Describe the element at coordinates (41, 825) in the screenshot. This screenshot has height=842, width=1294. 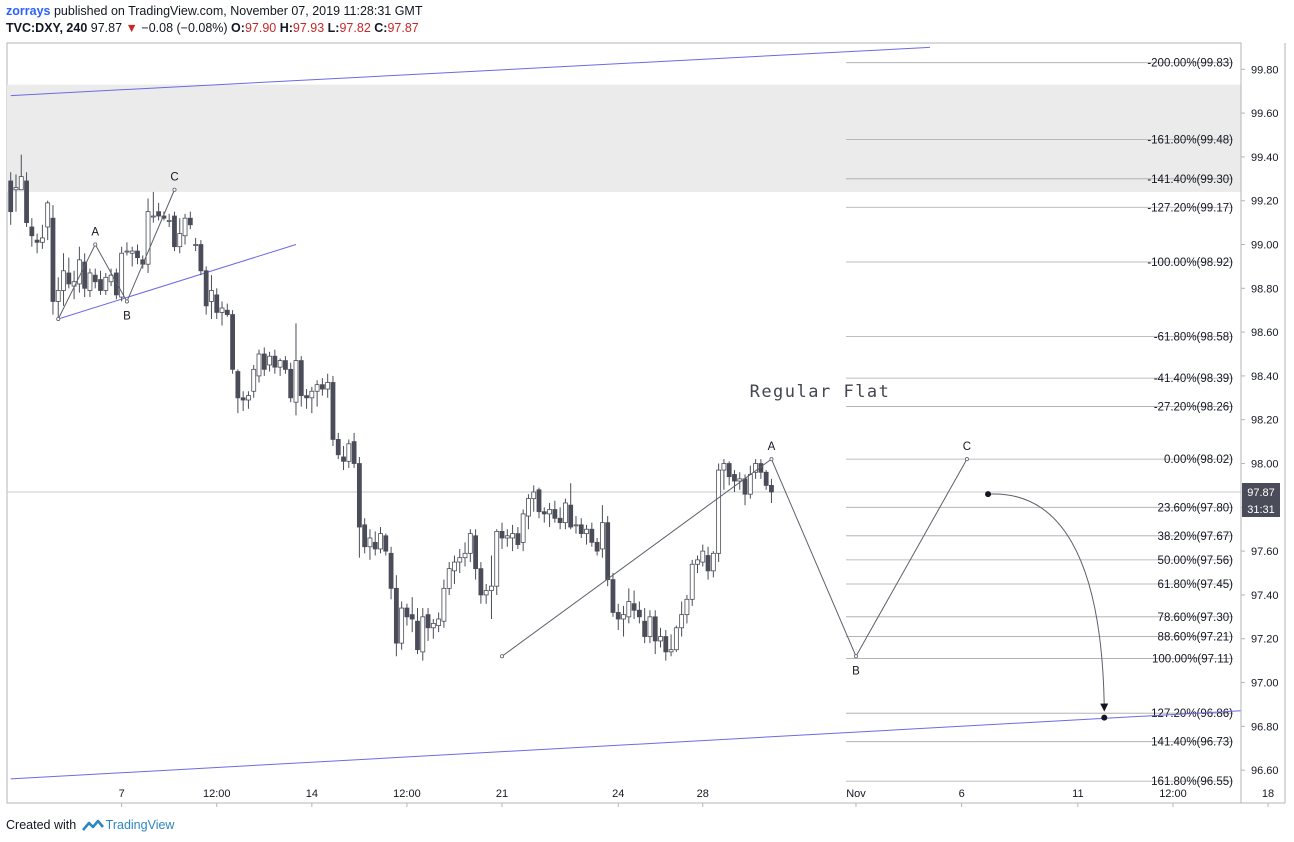
I see `created-with-text: Created with` at that location.